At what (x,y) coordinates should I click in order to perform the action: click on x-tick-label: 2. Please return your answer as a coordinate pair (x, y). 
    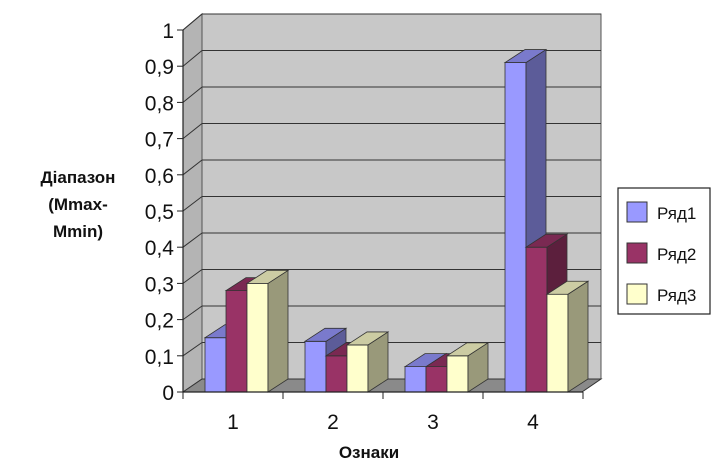
    Looking at the image, I should click on (333, 422).